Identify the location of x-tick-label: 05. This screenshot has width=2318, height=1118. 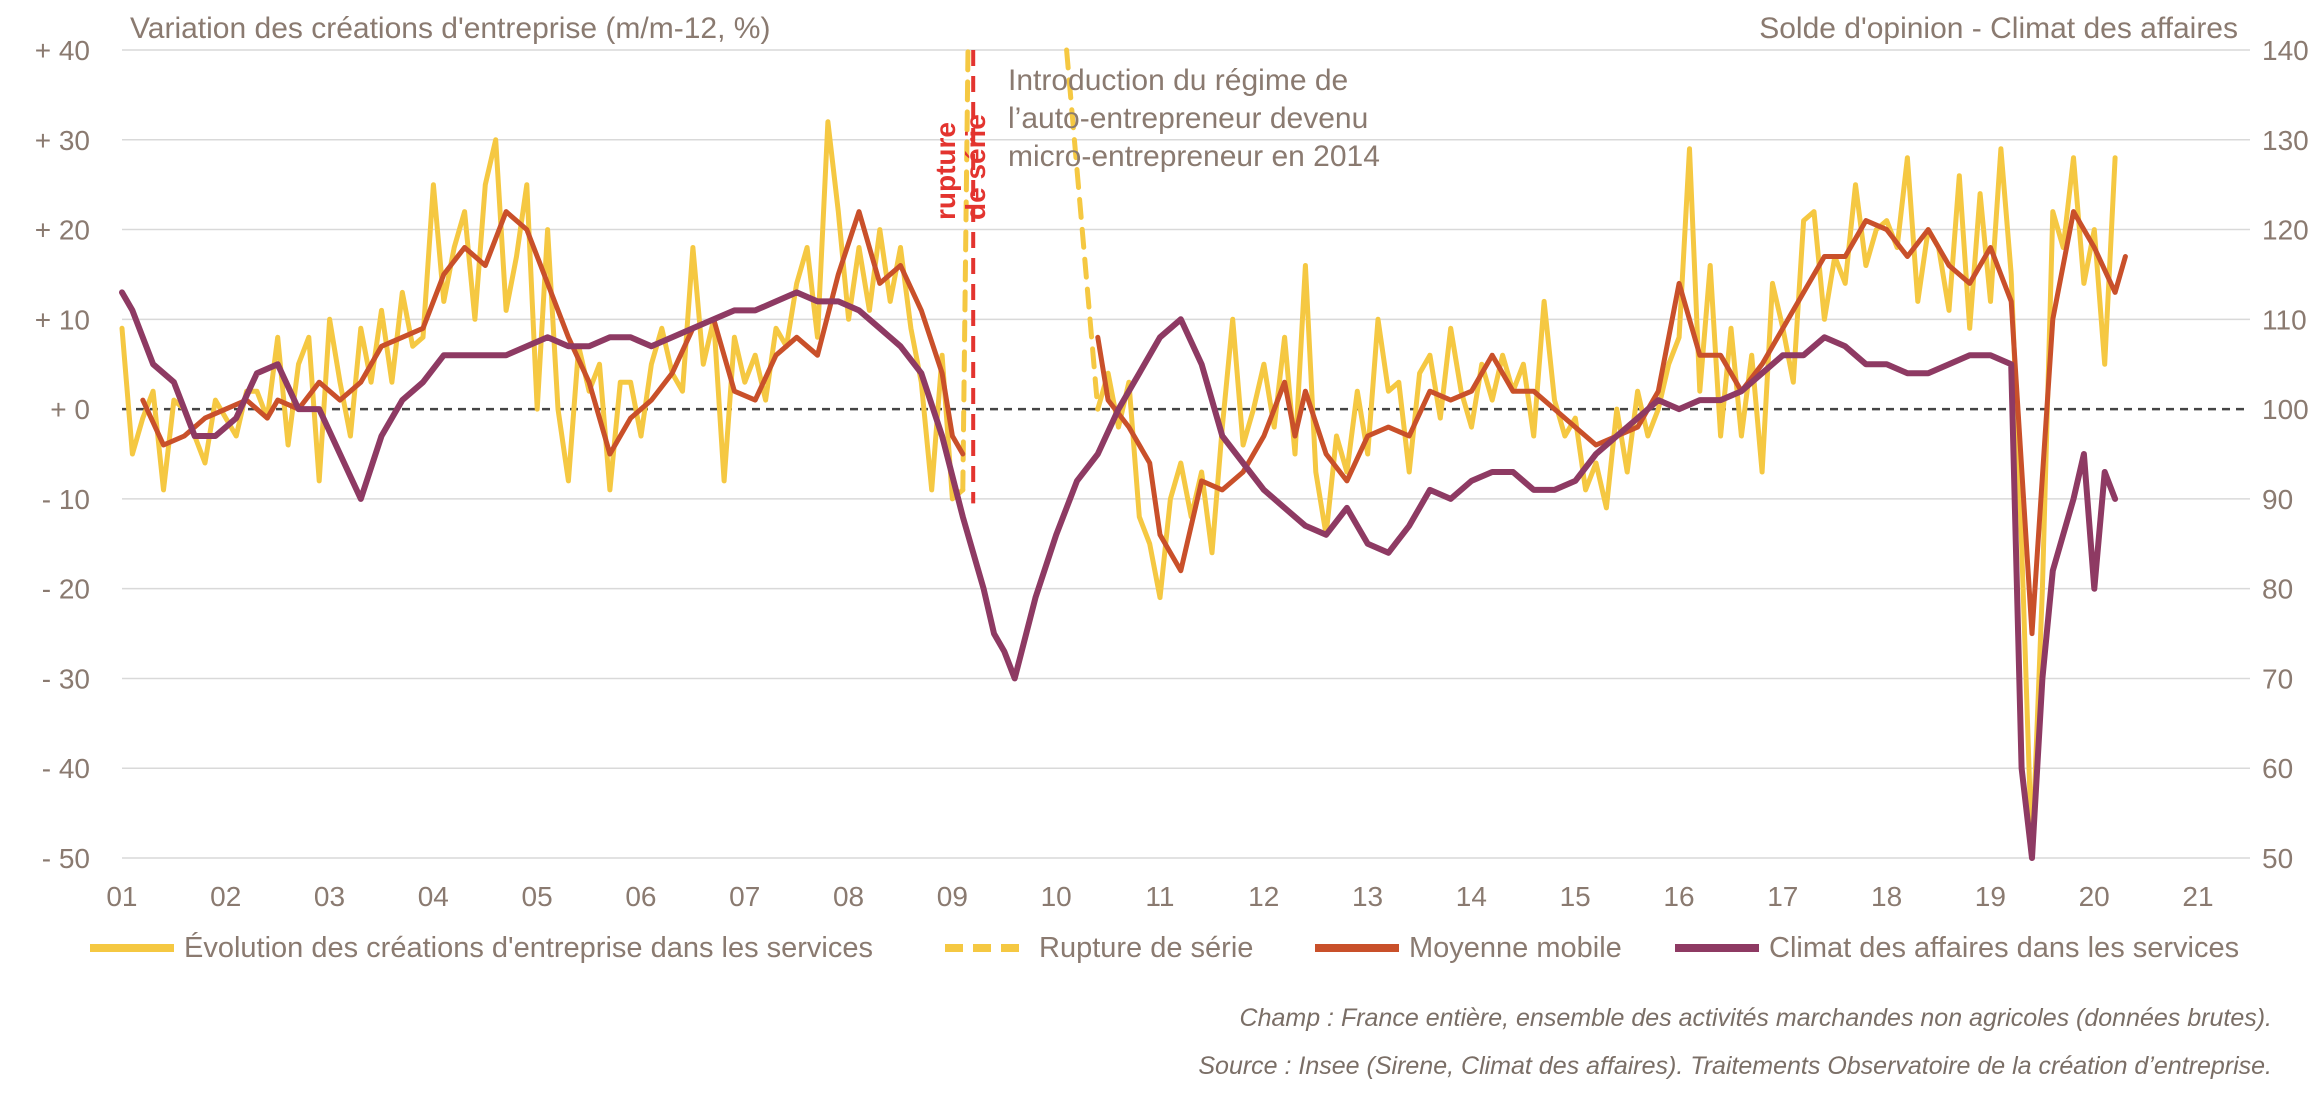
(537, 896).